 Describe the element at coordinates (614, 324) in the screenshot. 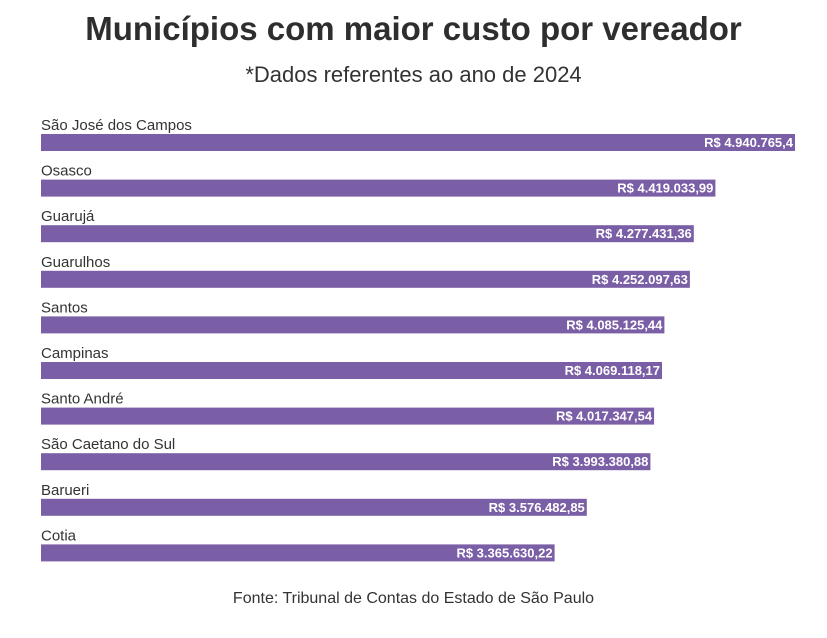

I see `data-label: R$ 4.085.125,44` at that location.